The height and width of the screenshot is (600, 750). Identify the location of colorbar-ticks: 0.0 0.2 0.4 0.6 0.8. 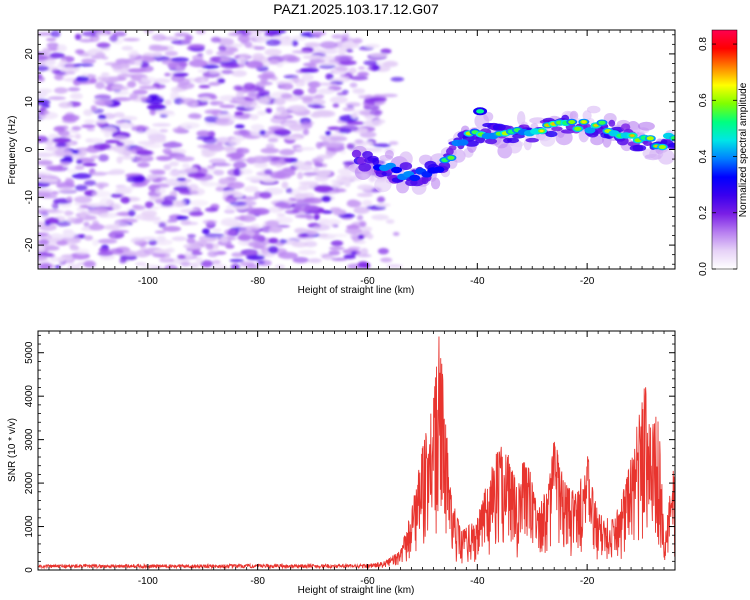
(717, 156).